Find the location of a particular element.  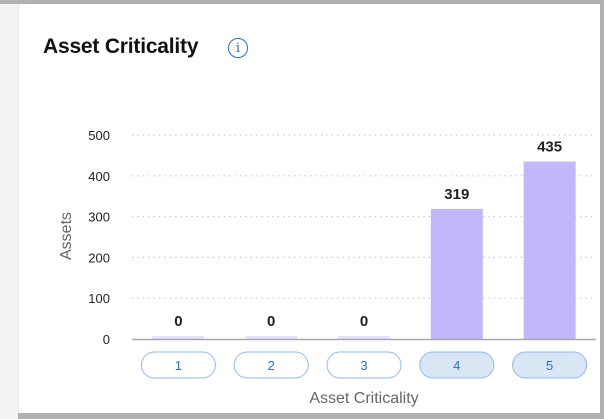

category-button-label: 2 is located at coordinates (271, 365).